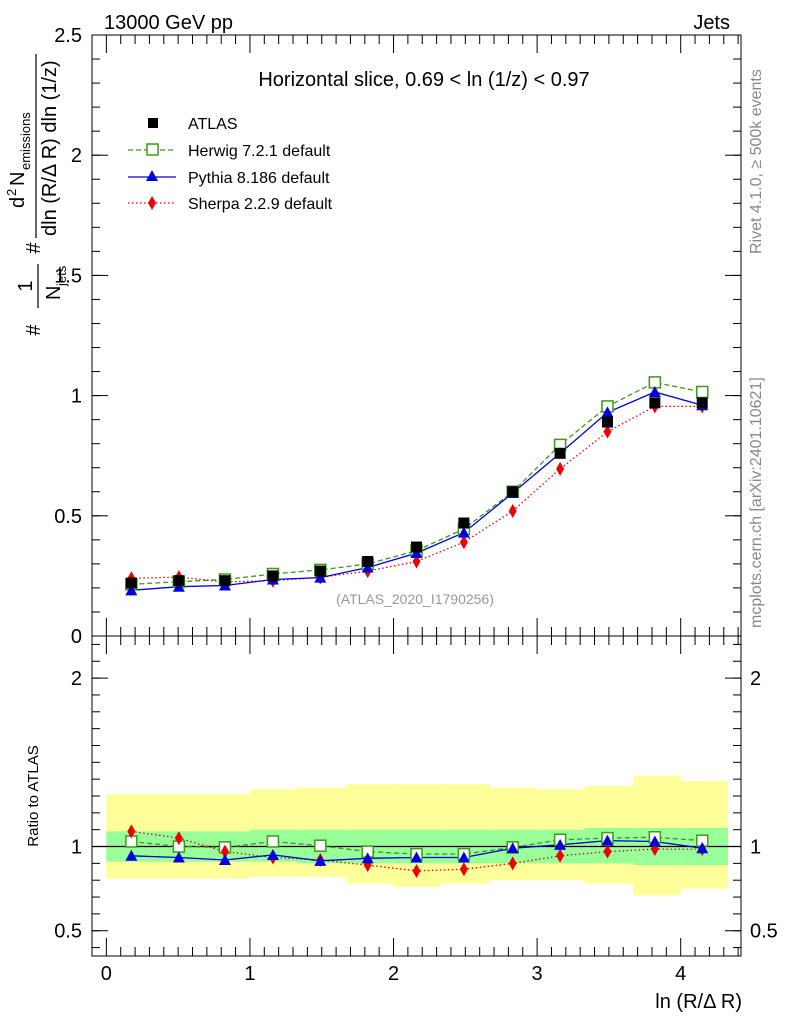 The width and height of the screenshot is (786, 1024). What do you see at coordinates (76, 397) in the screenshot?
I see `main-ytick-label: 1` at bounding box center [76, 397].